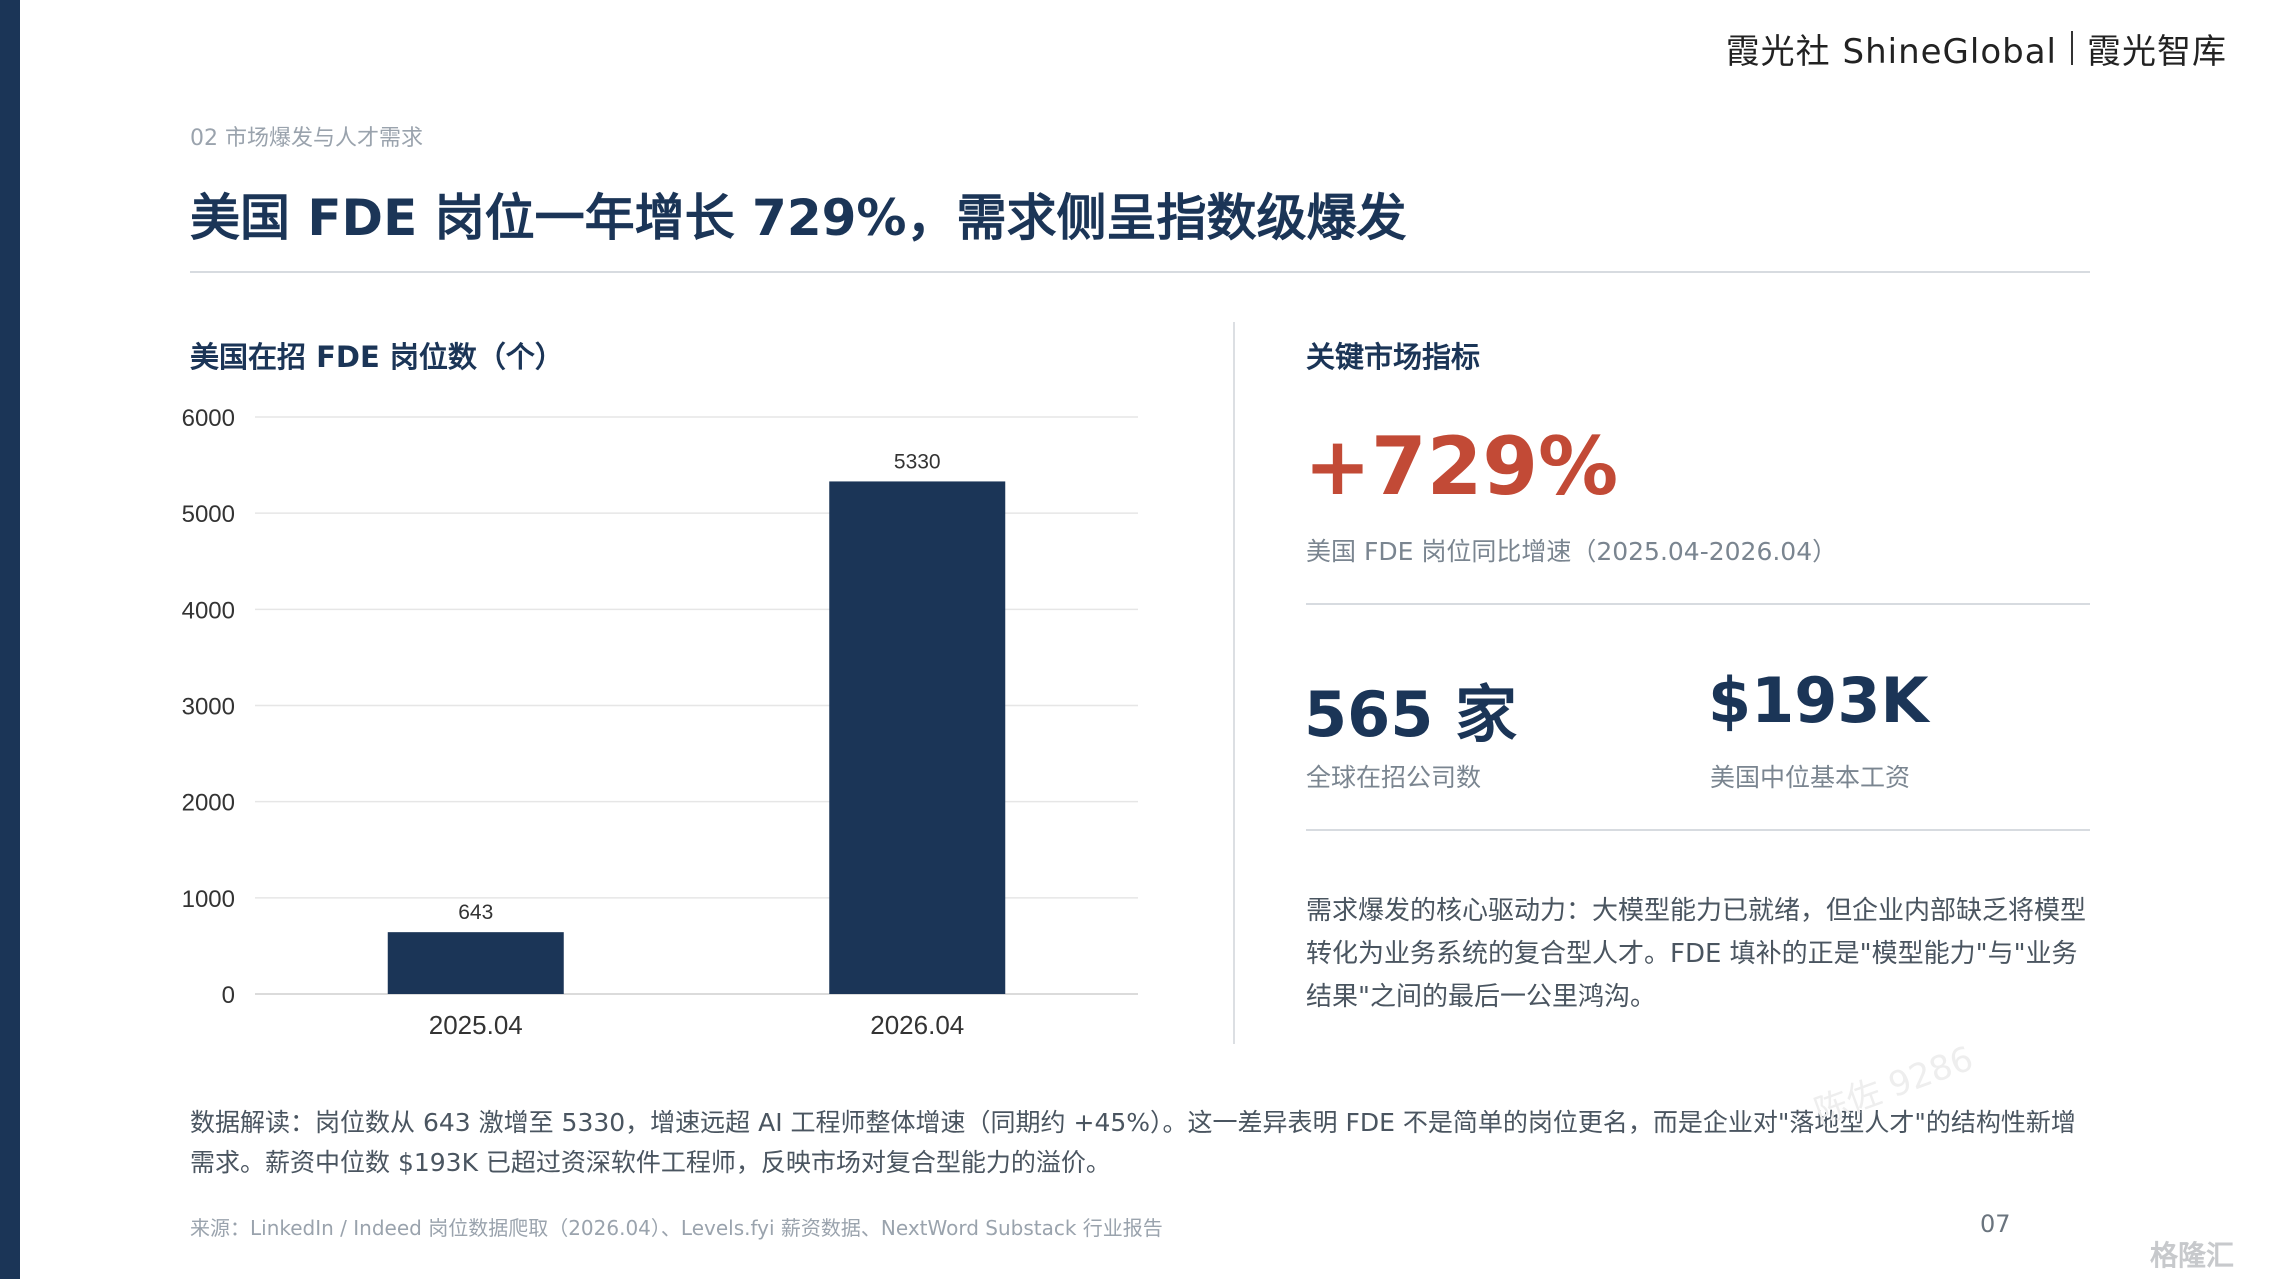  What do you see at coordinates (2157, 51) in the screenshot?
I see `brand-think-tank: 霞光智库` at bounding box center [2157, 51].